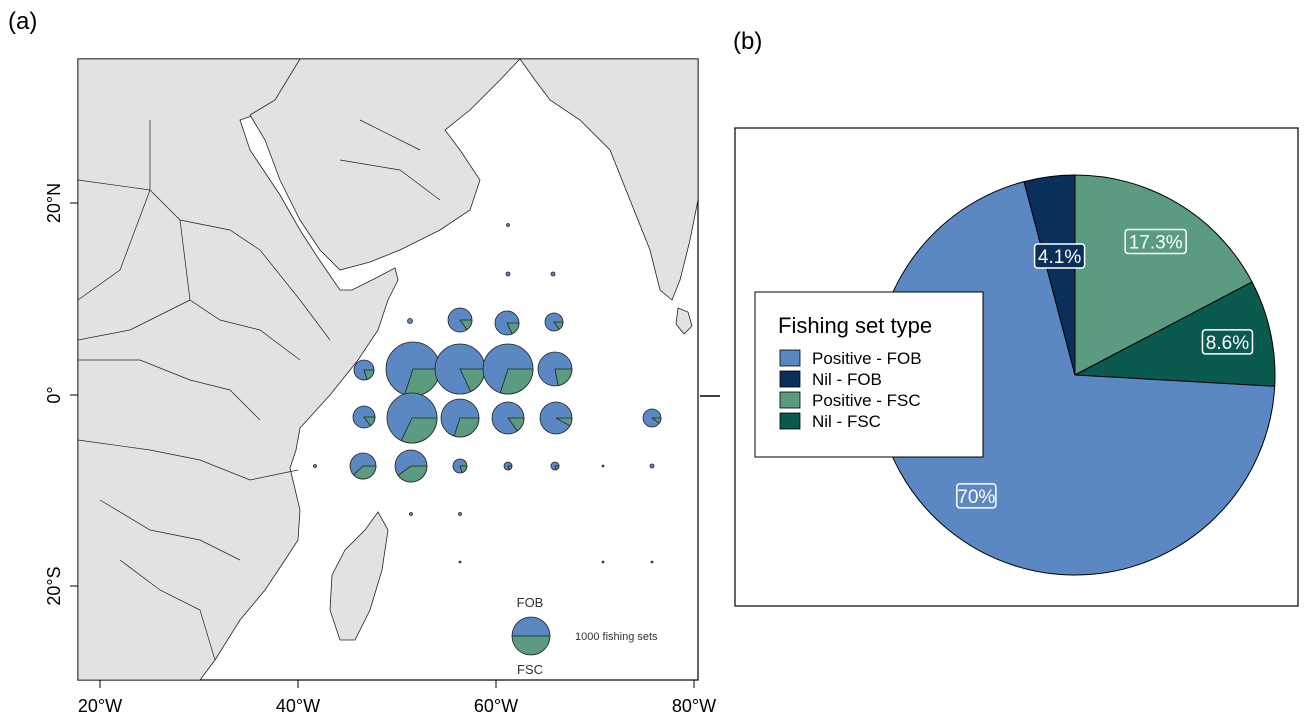  I want to click on pie-legend-box, so click(869, 374).